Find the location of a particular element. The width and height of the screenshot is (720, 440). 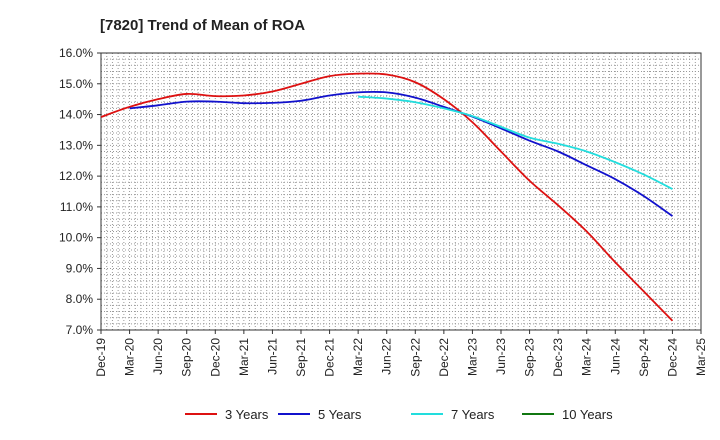

y-tick-label: 16.0% is located at coordinates (76, 53).